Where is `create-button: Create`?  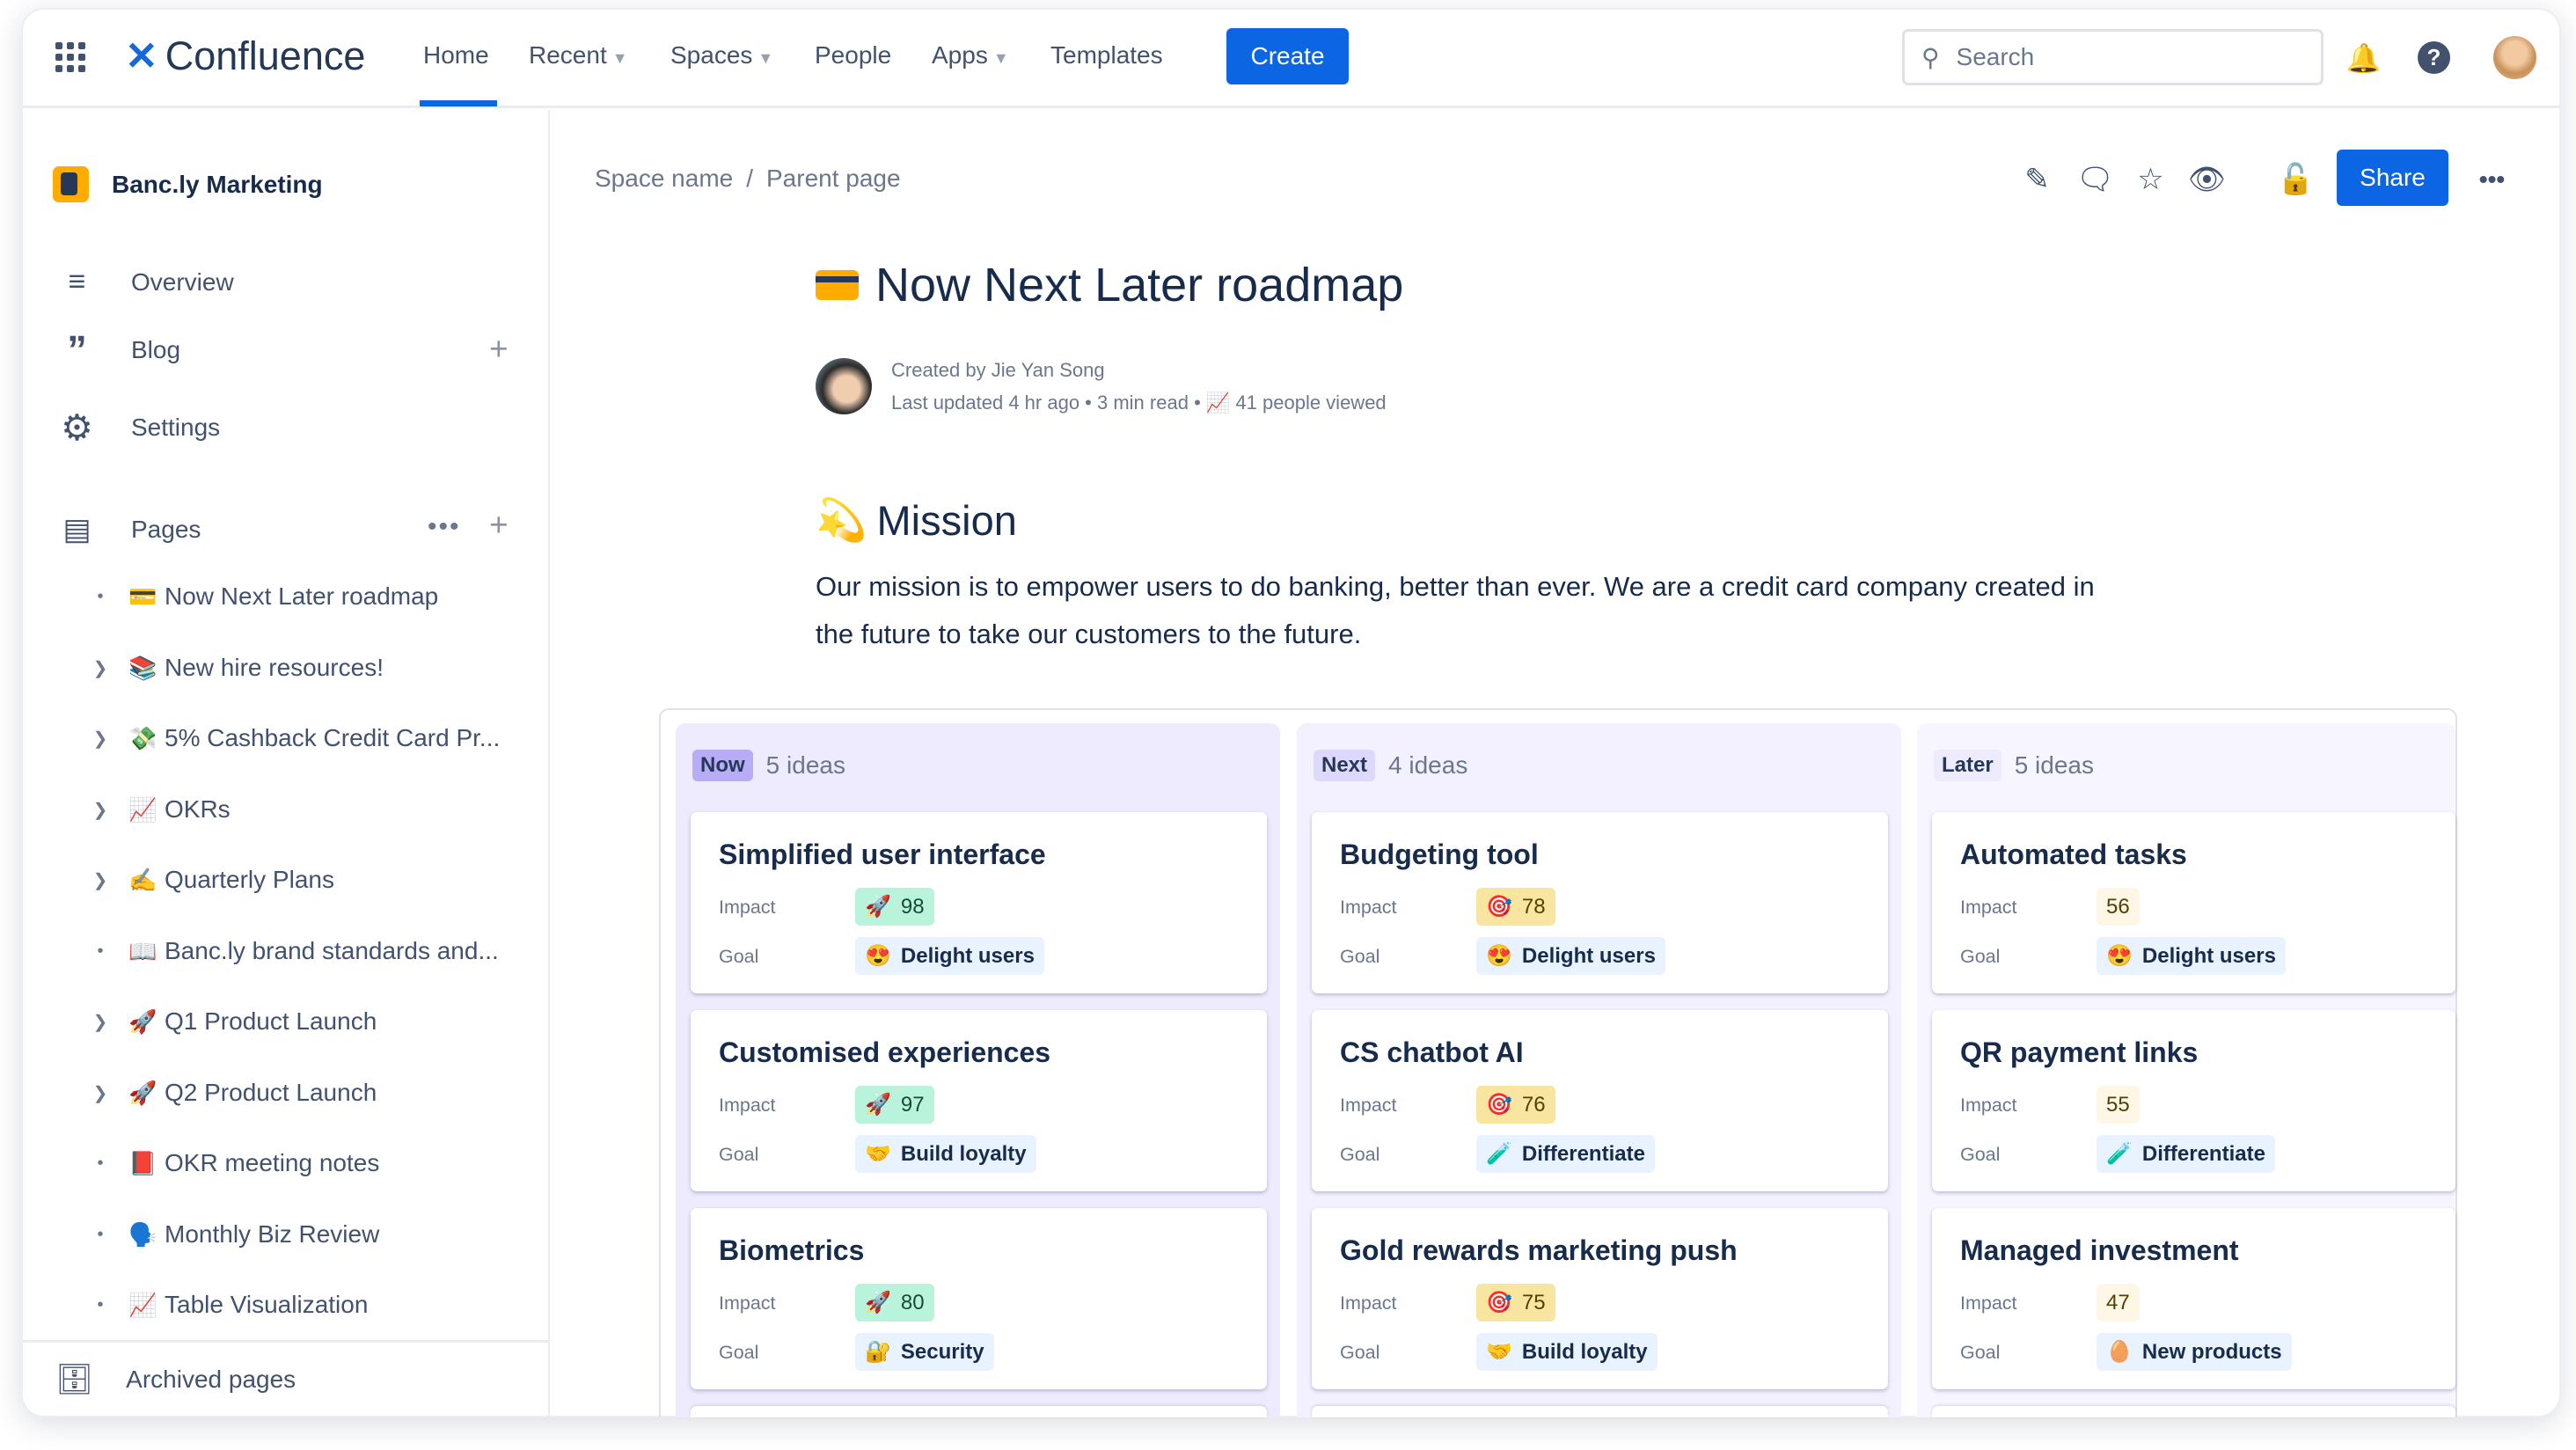 create-button: Create is located at coordinates (1287, 56).